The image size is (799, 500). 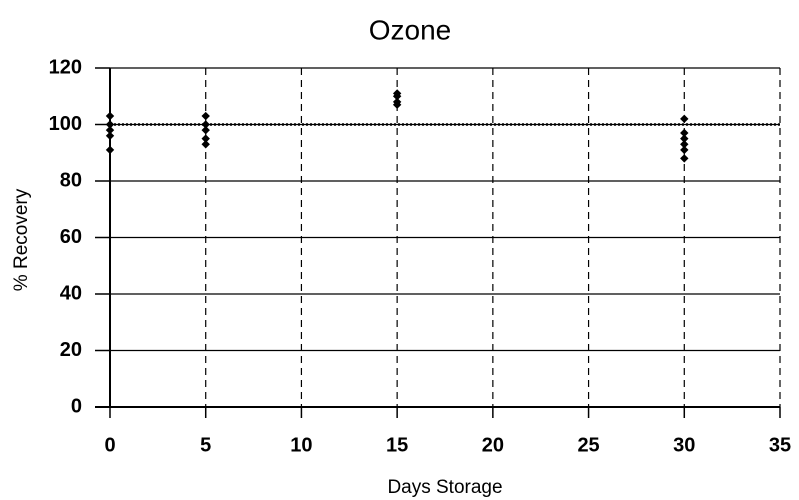 What do you see at coordinates (71, 350) in the screenshot?
I see `y-tick-label: 20` at bounding box center [71, 350].